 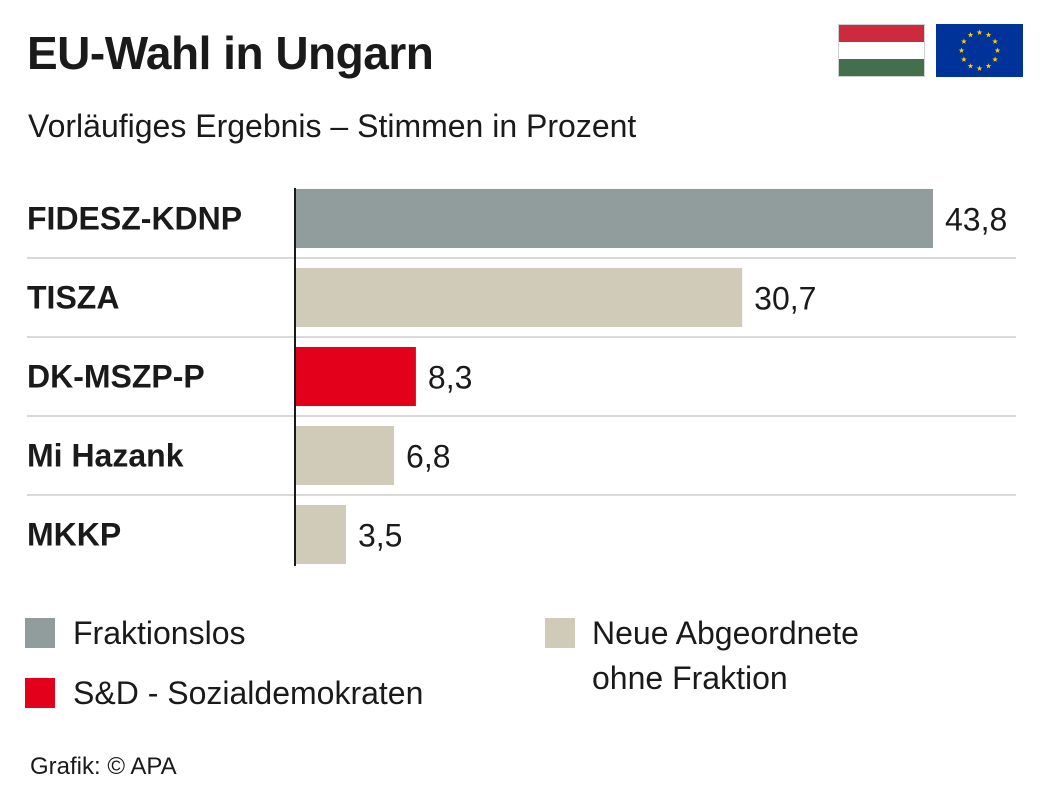 What do you see at coordinates (450, 378) in the screenshot?
I see `value-label-dk-mszp-p: 8,3` at bounding box center [450, 378].